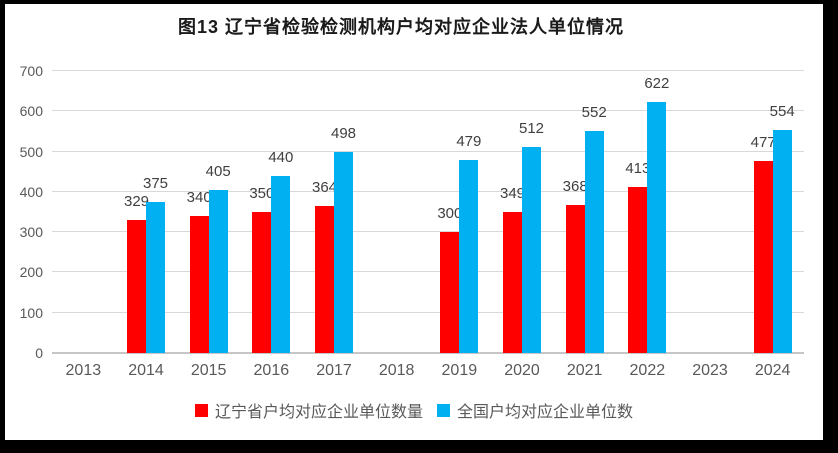 This screenshot has height=453, width=838. What do you see at coordinates (155, 183) in the screenshot?
I see `data-label: 375` at bounding box center [155, 183].